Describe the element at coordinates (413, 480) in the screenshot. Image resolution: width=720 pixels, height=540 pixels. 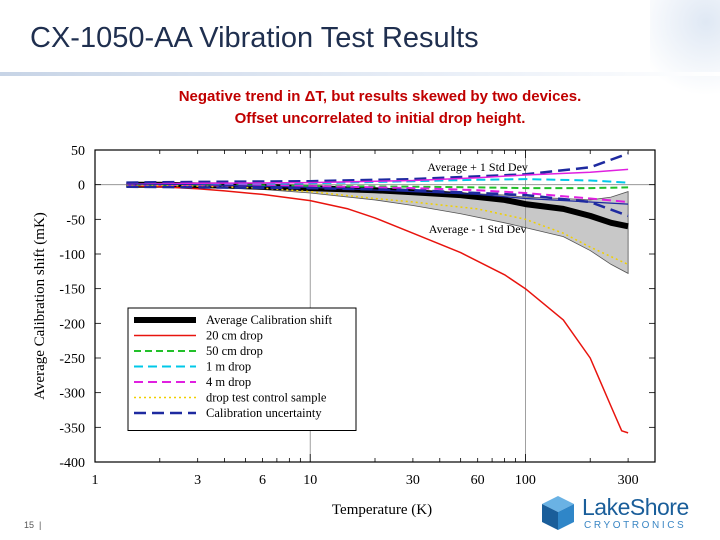
I see `x-tick-label: 30` at that location.